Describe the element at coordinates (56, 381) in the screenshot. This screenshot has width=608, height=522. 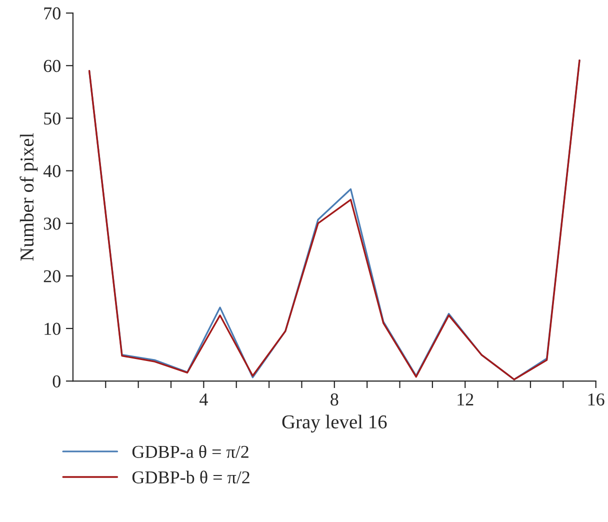
I see `y-tick-label: 0` at that location.